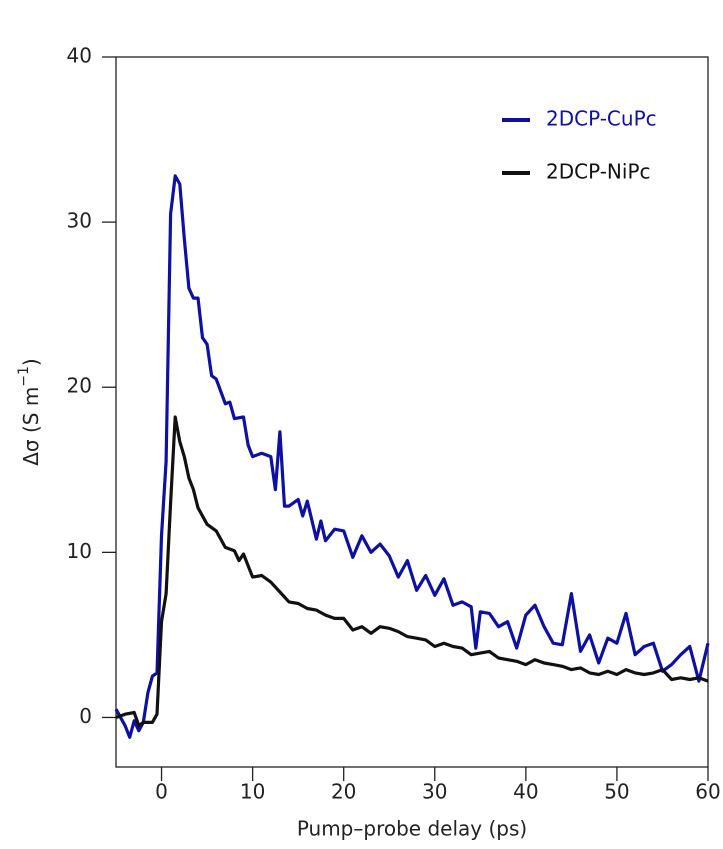  I want to click on y-axis-label: Δσ (S m−1), so click(29, 412).